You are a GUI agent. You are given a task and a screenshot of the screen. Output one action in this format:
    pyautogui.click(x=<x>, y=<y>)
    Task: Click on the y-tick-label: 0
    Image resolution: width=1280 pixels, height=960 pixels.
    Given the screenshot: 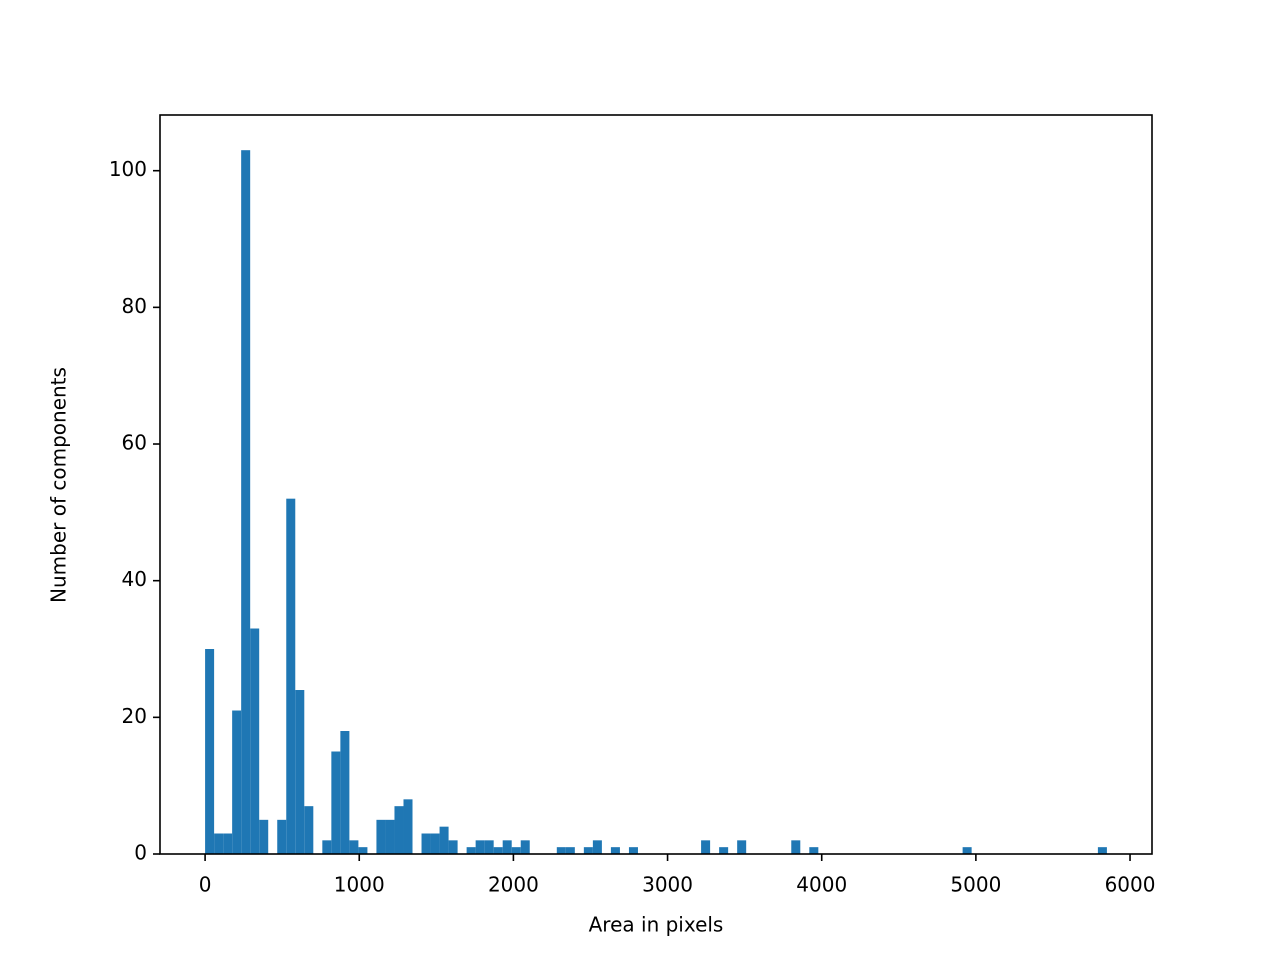 What is the action you would take?
    pyautogui.click(x=140, y=853)
    